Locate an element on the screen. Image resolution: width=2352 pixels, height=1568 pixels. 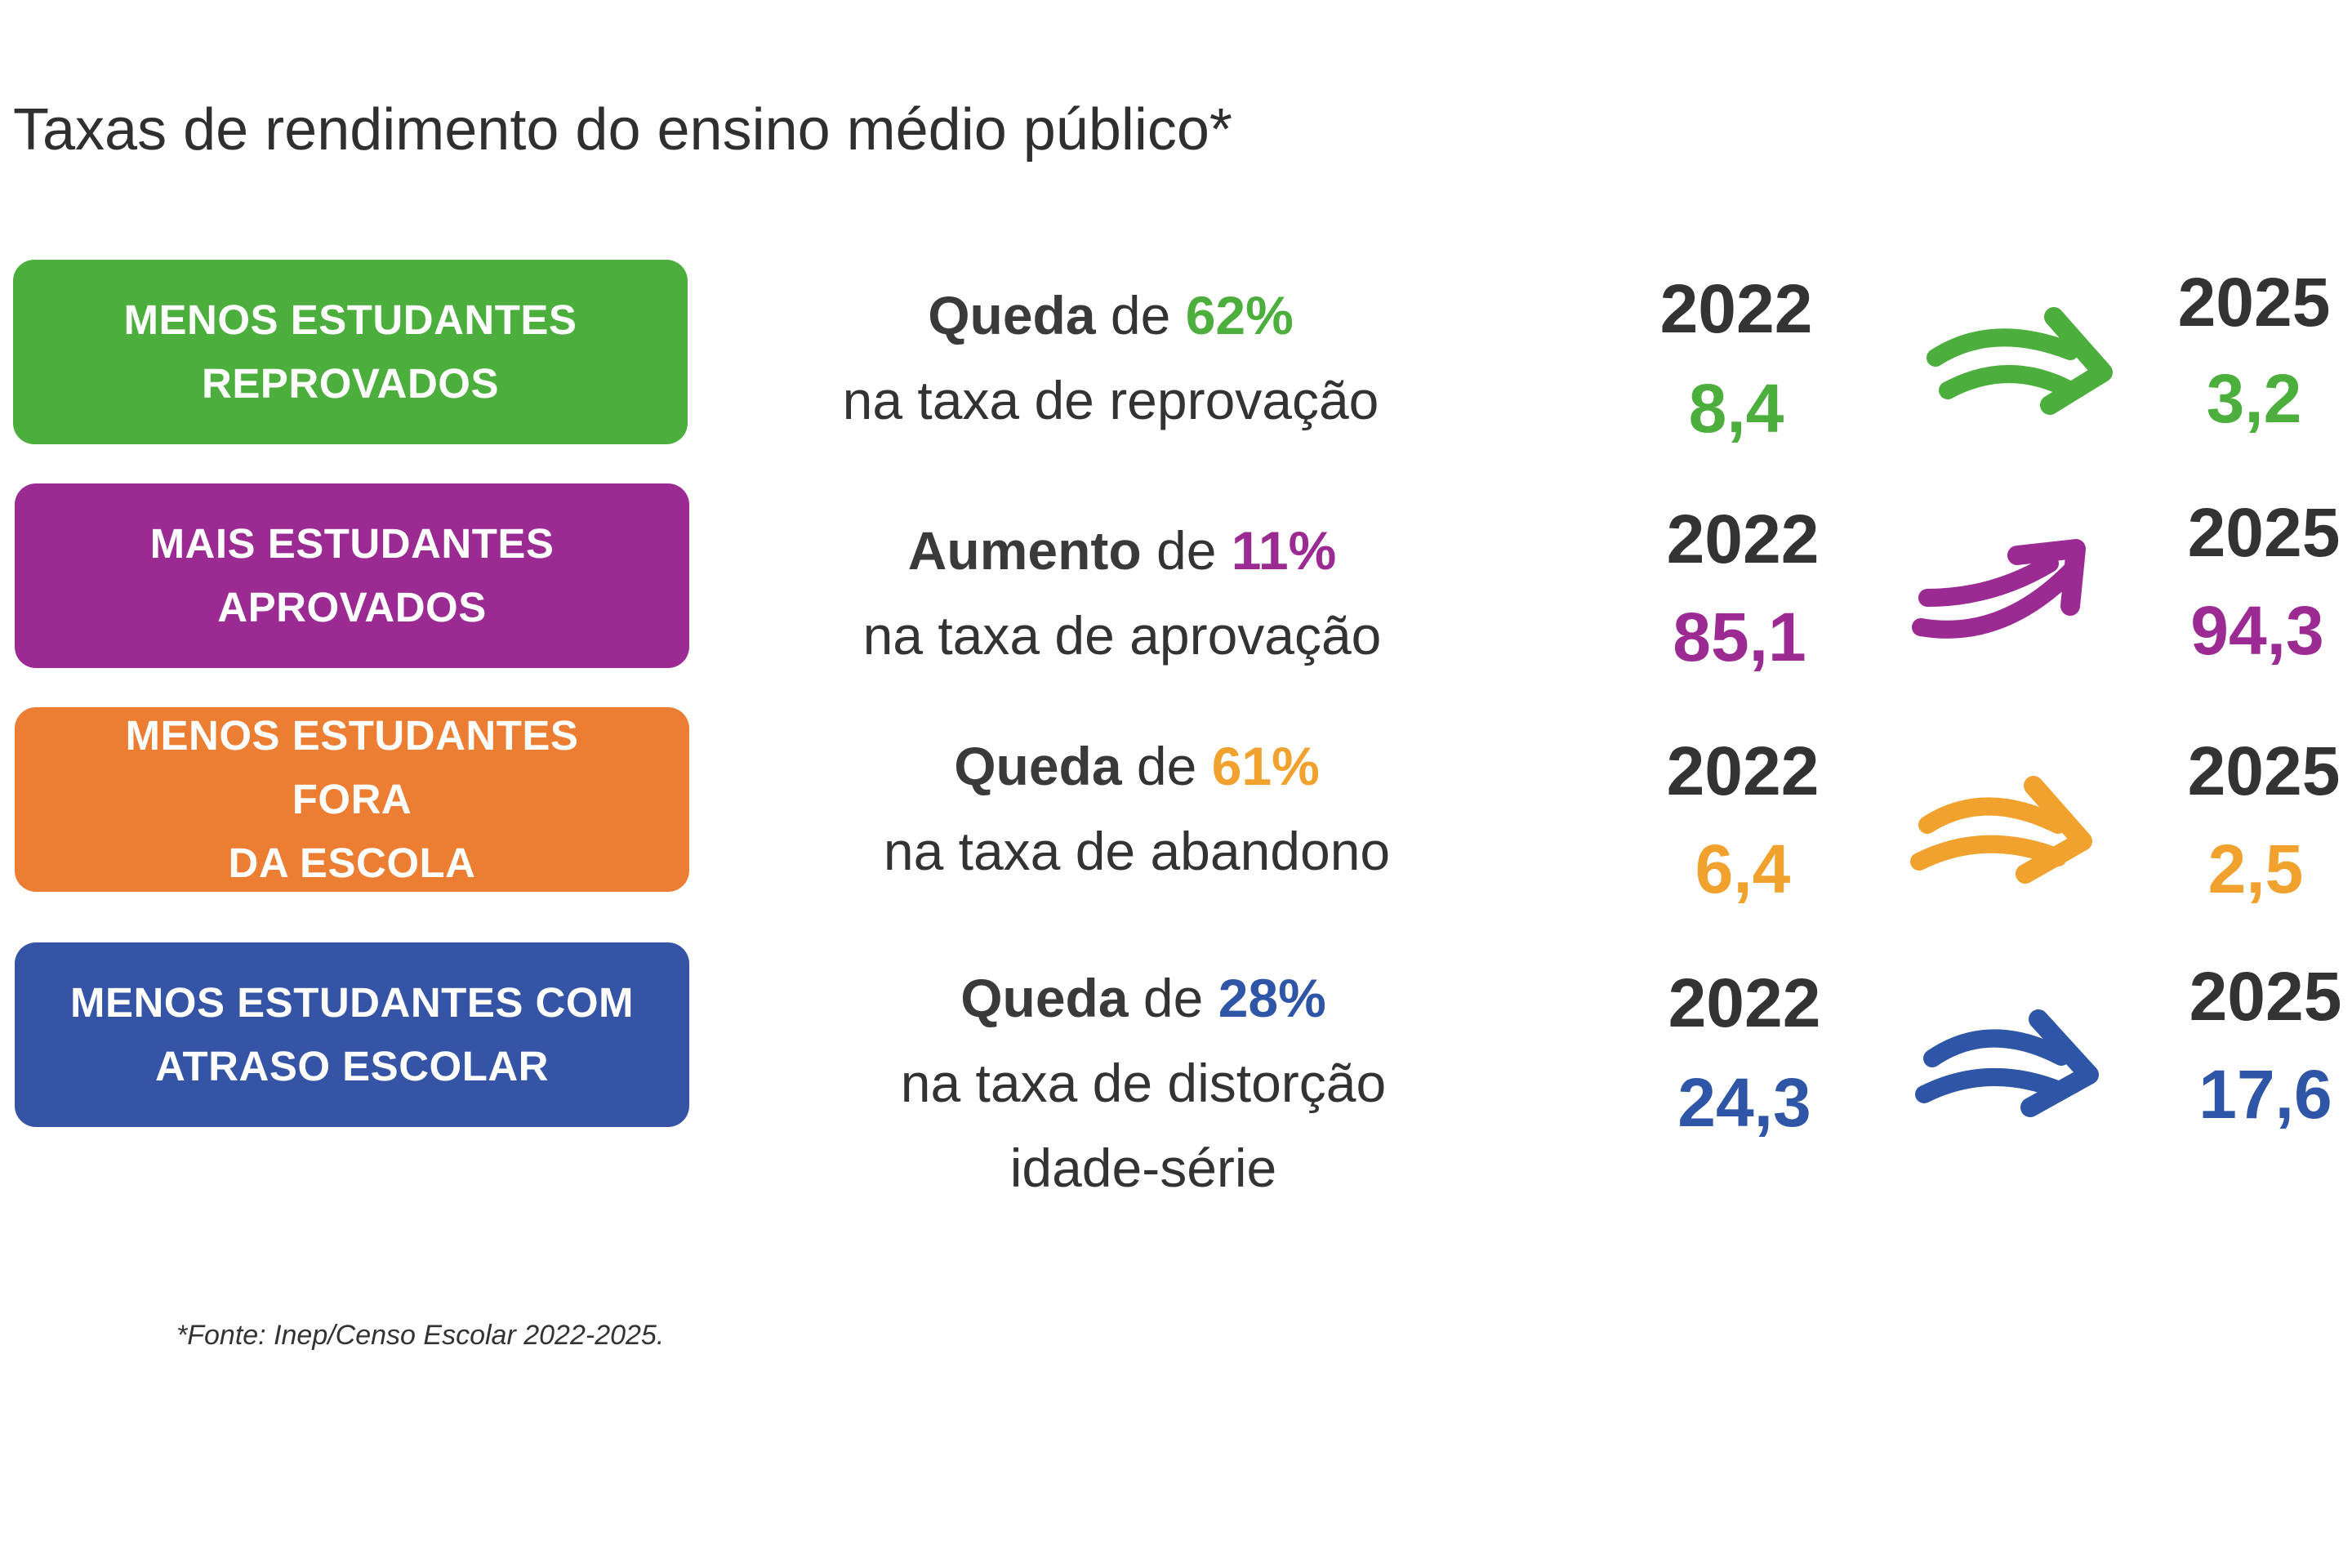
category-label-line1: MENOS ESTUDANTES COM is located at coordinates (352, 1003).